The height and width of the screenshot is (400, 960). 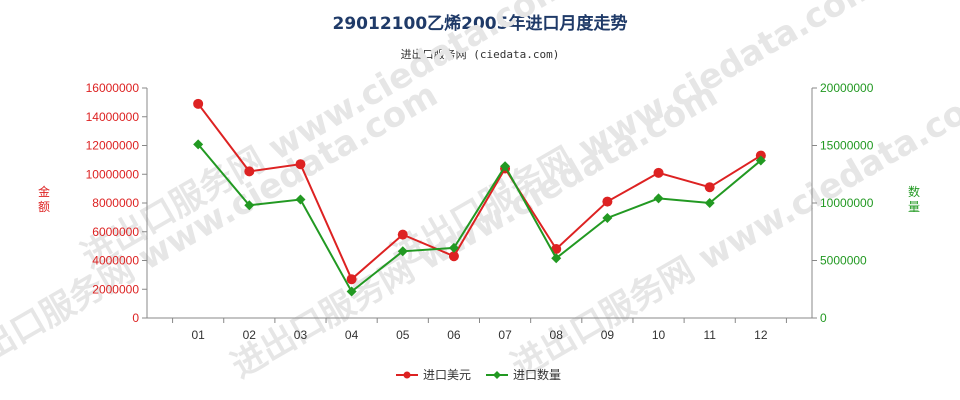 What do you see at coordinates (115, 289) in the screenshot?
I see `left-tick-label: 2000000` at bounding box center [115, 289].